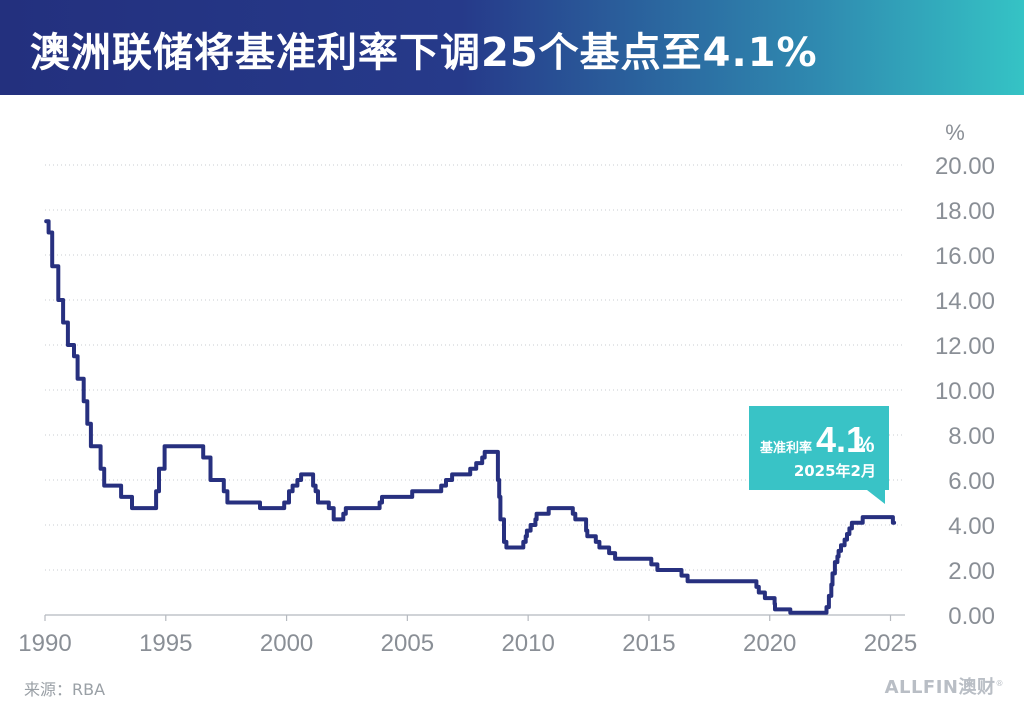 The image size is (1024, 727). I want to click on x-tick-label: 2015, so click(648, 643).